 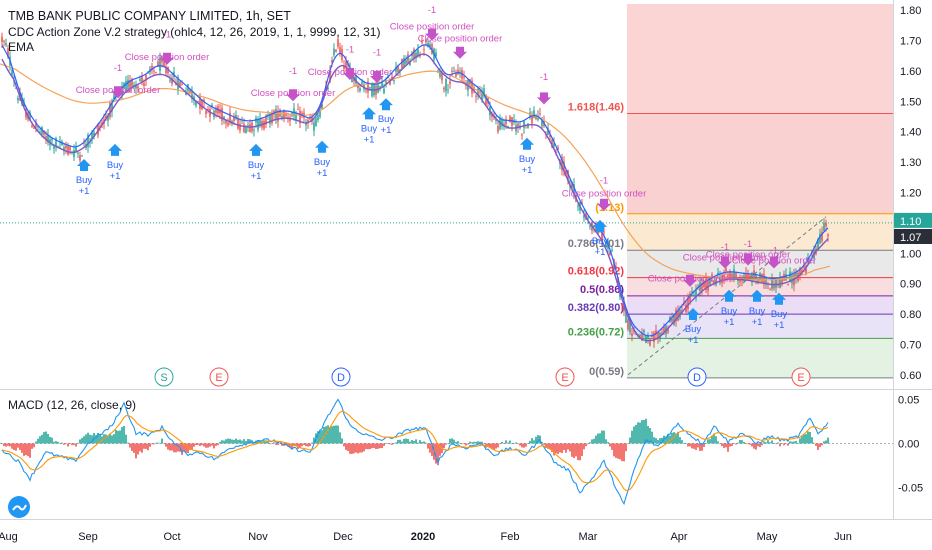 I want to click on ema-legend: EMA, so click(x=21, y=47).